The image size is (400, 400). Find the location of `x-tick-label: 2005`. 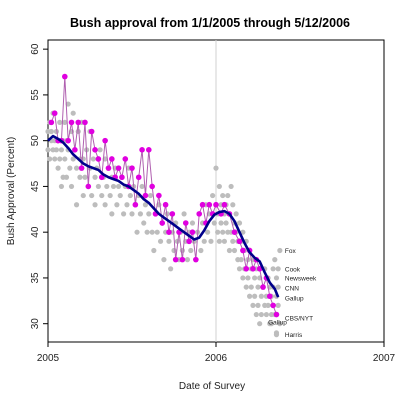

x-tick-label: 2005 is located at coordinates (48, 358).